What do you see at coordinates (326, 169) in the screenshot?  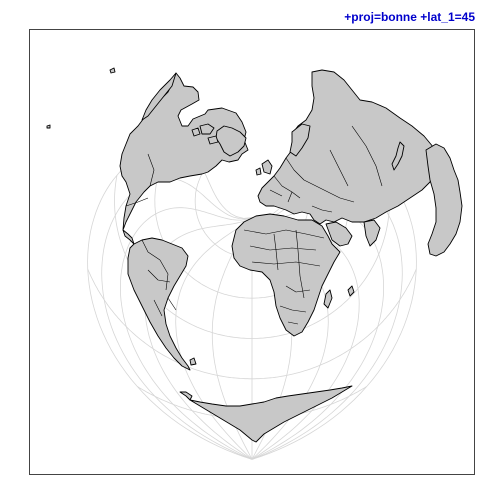 I see `border-lines-eurasia` at bounding box center [326, 169].